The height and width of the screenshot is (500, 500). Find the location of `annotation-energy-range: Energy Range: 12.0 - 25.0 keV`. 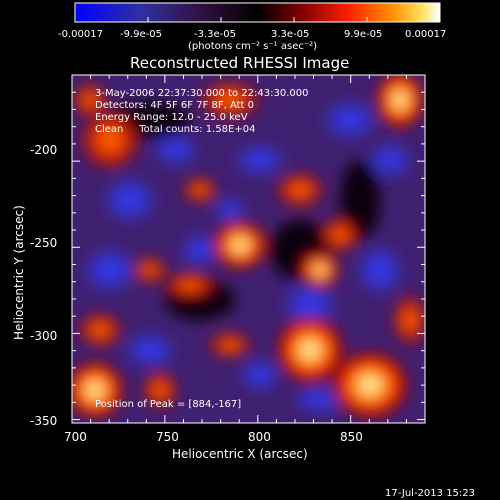

annotation-energy-range: Energy Range: 12.0 - 25.0 keV is located at coordinates (171, 117).